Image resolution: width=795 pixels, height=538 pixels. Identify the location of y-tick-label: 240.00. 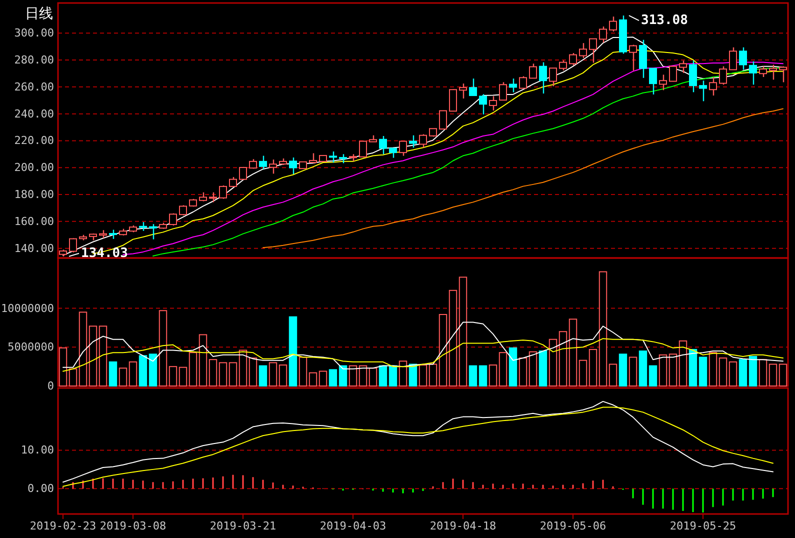
(34, 113).